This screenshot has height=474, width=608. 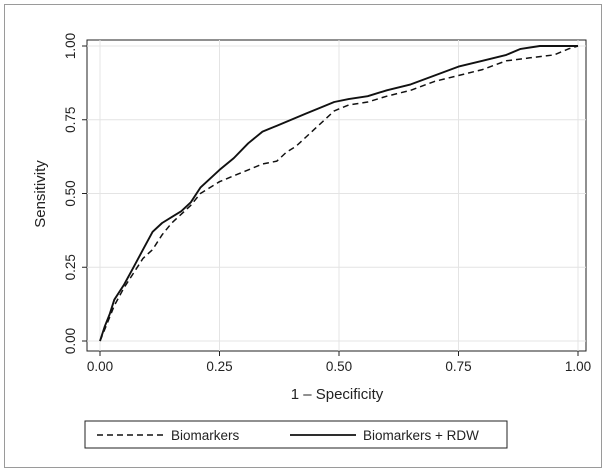 What do you see at coordinates (458, 366) in the screenshot?
I see `x-tick-label: 0.75` at bounding box center [458, 366].